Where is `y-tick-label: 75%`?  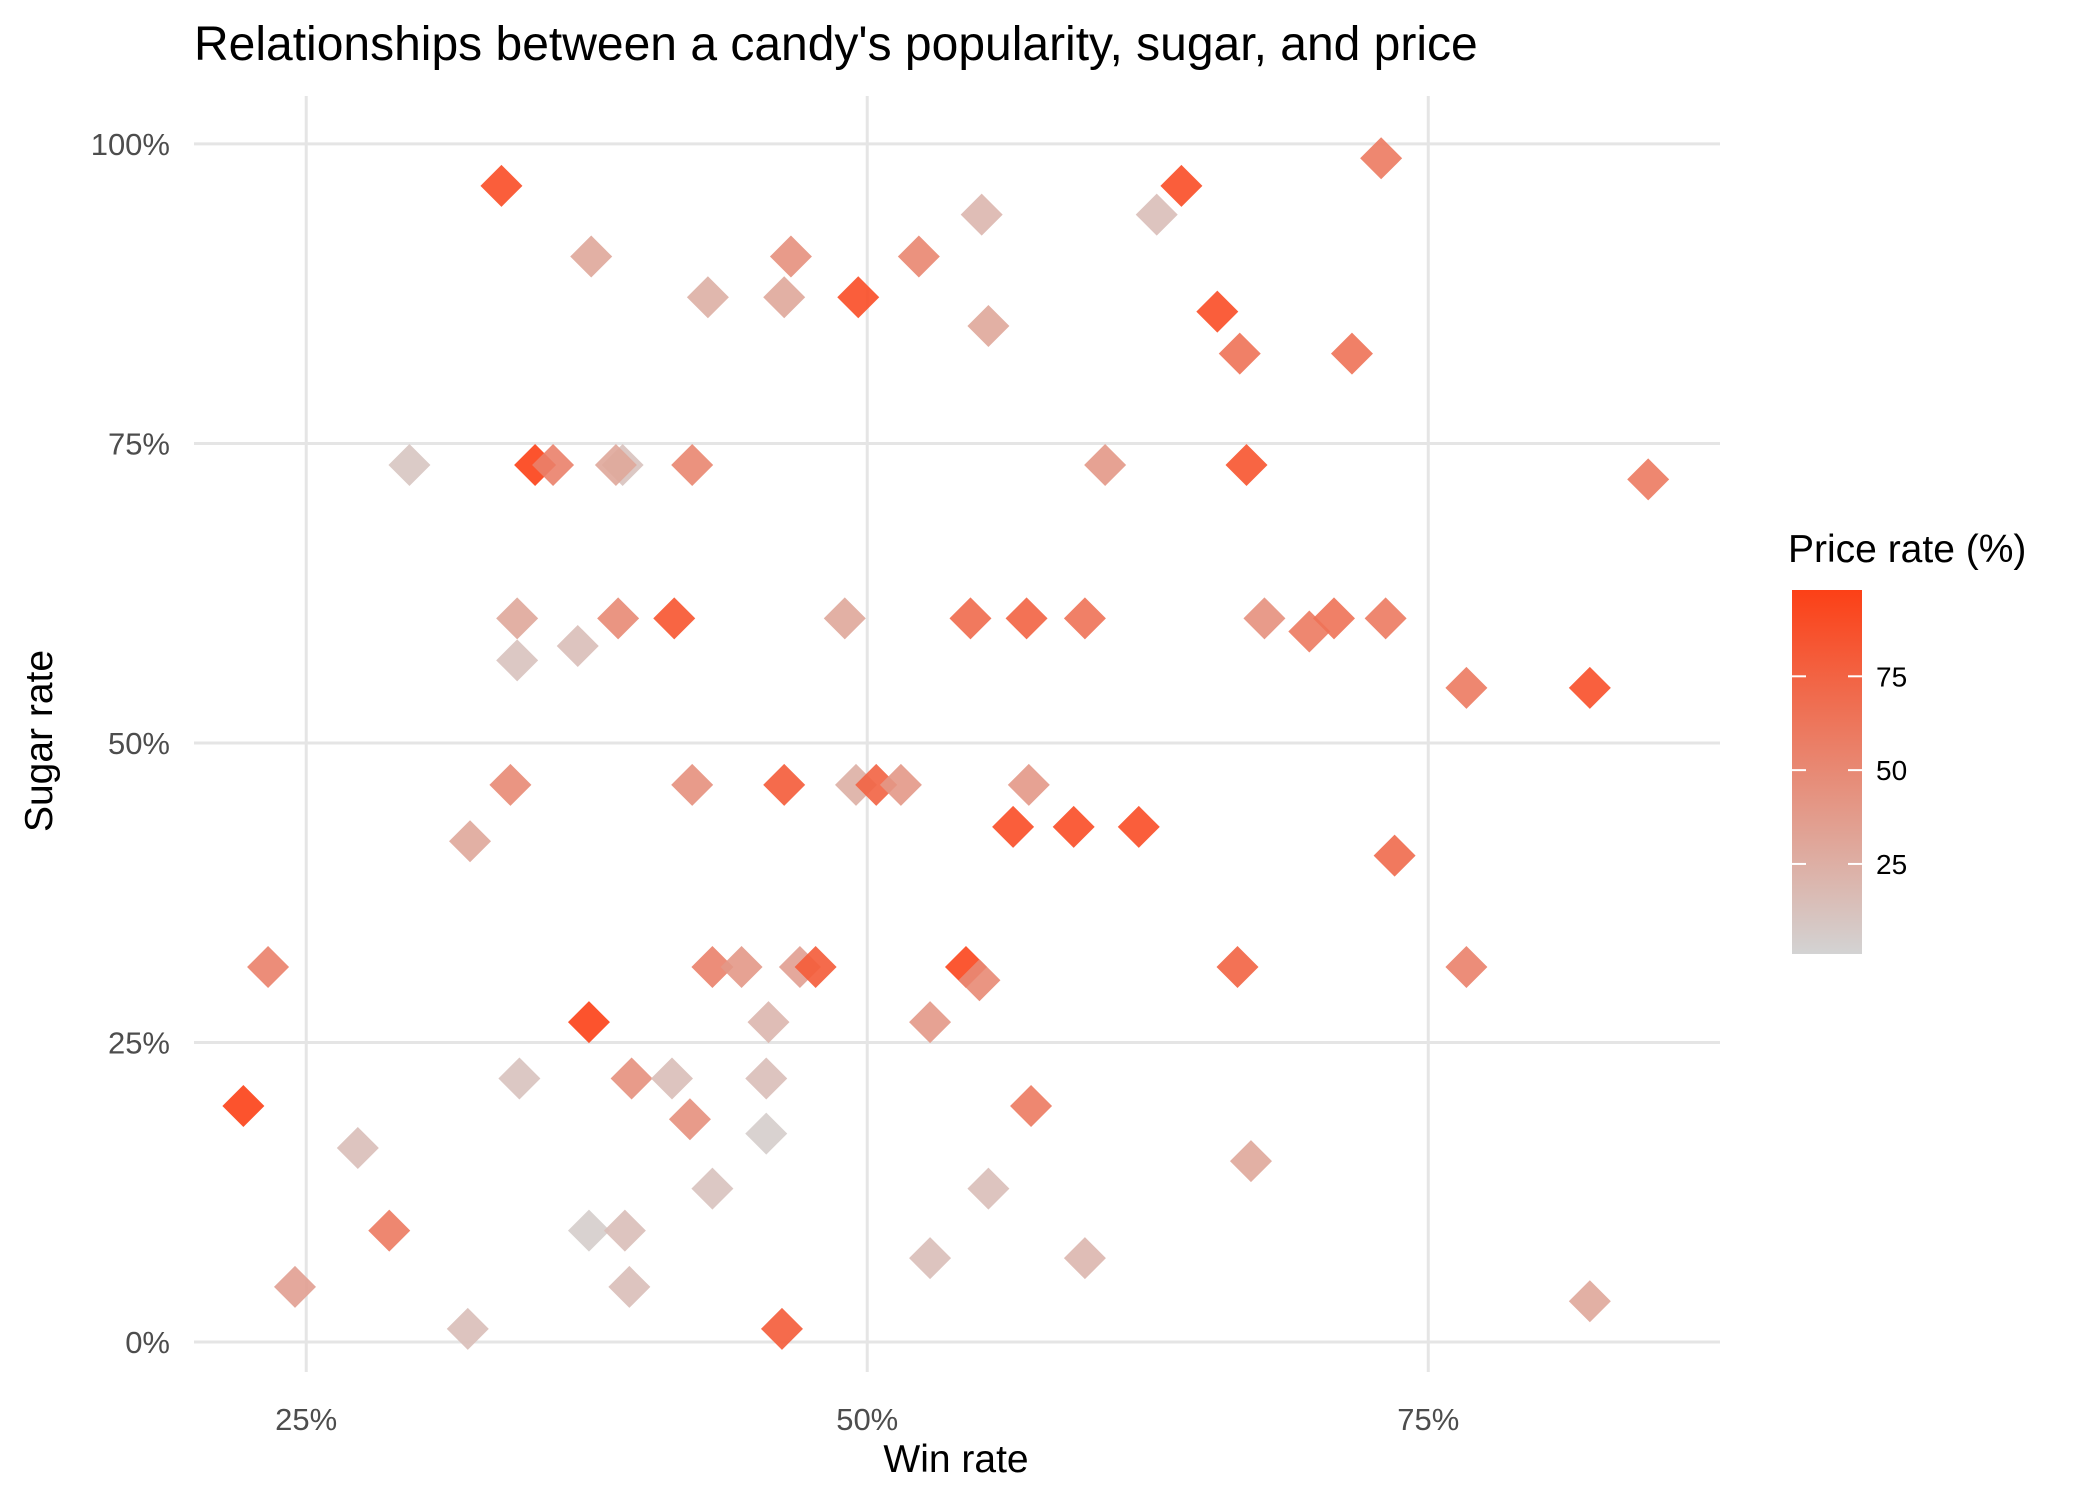 y-tick-label: 75% is located at coordinates (139, 443).